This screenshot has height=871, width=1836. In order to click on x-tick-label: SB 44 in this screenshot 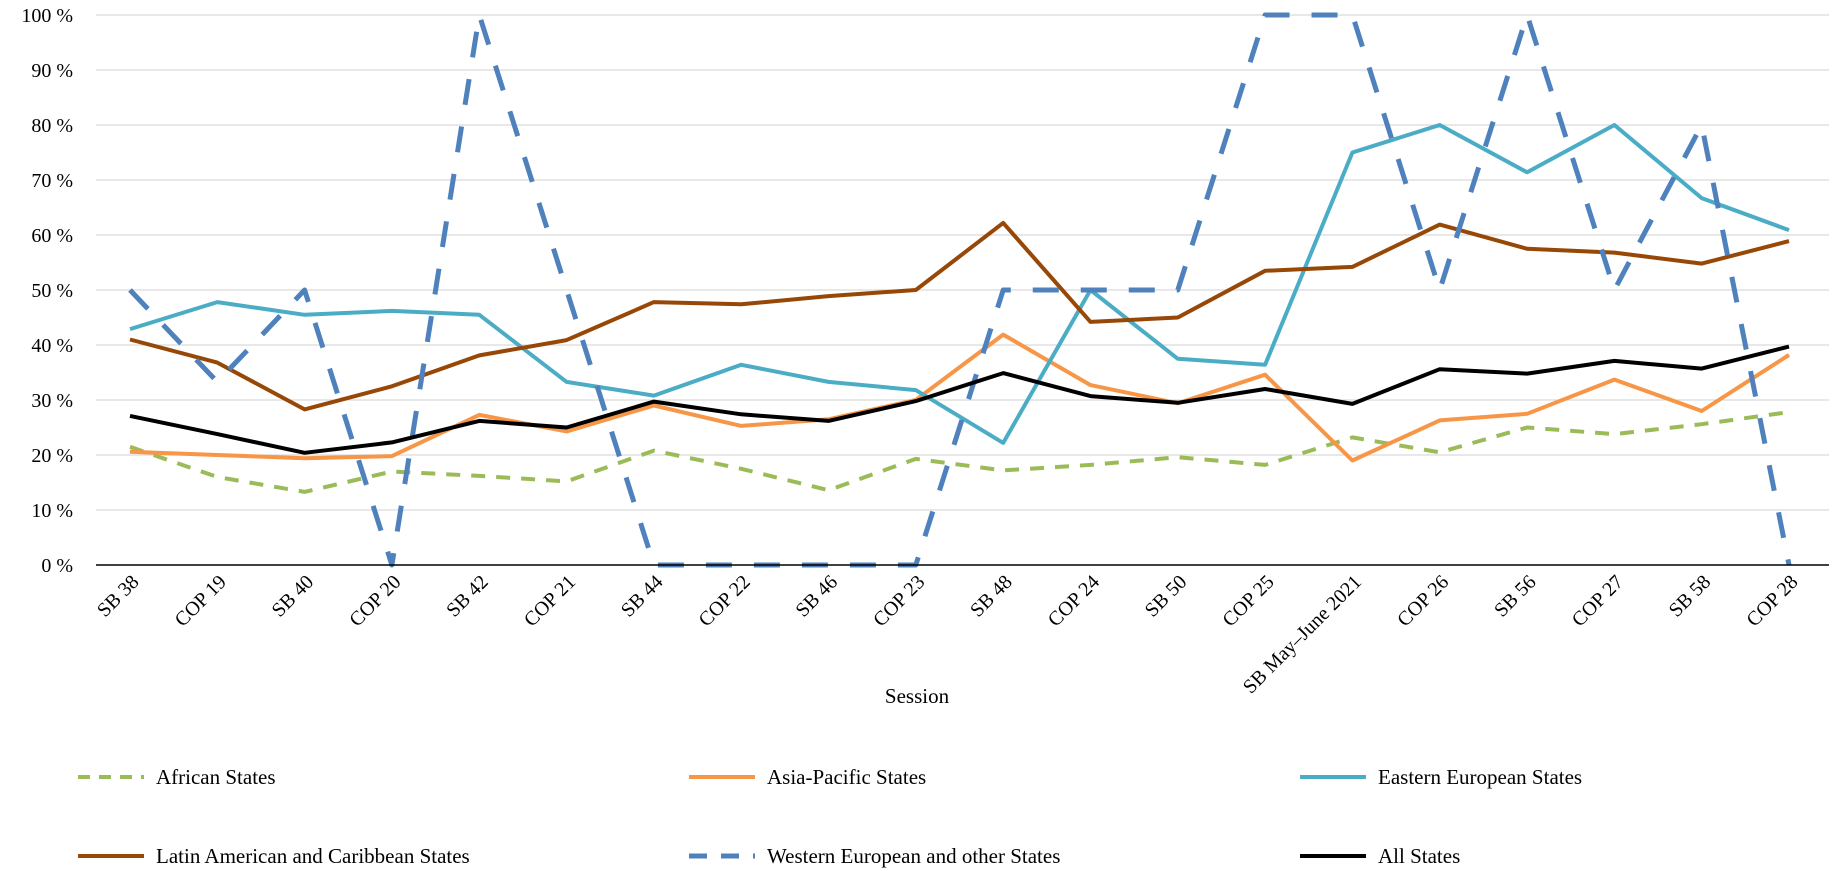, I will do `click(642, 596)`.